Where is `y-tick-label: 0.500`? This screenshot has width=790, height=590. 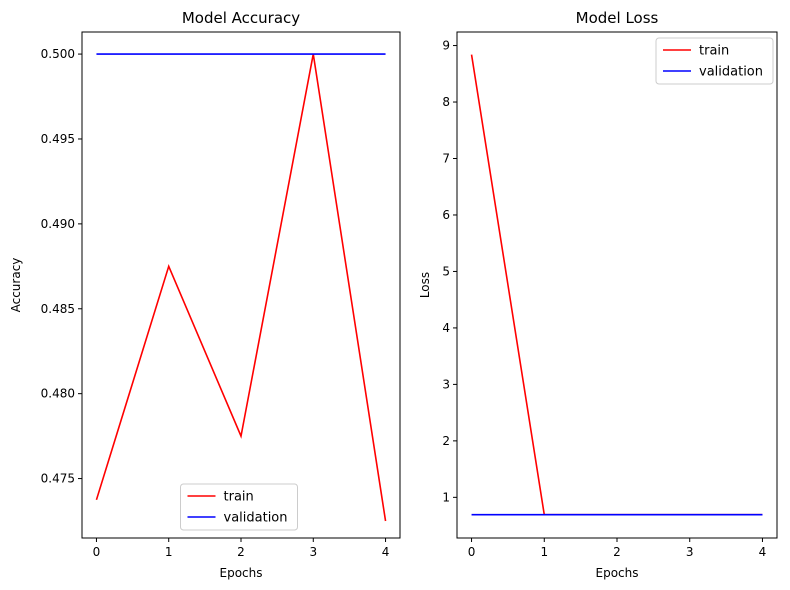
y-tick-label: 0.500 is located at coordinates (58, 54).